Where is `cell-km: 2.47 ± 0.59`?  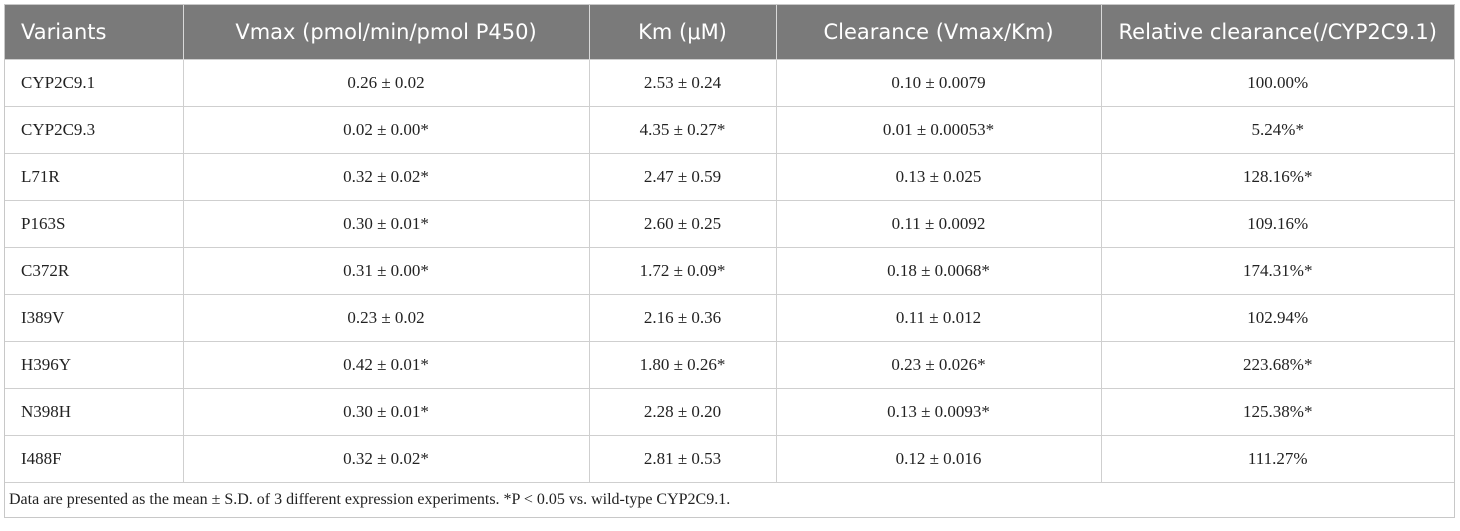 cell-km: 2.47 ± 0.59 is located at coordinates (682, 177).